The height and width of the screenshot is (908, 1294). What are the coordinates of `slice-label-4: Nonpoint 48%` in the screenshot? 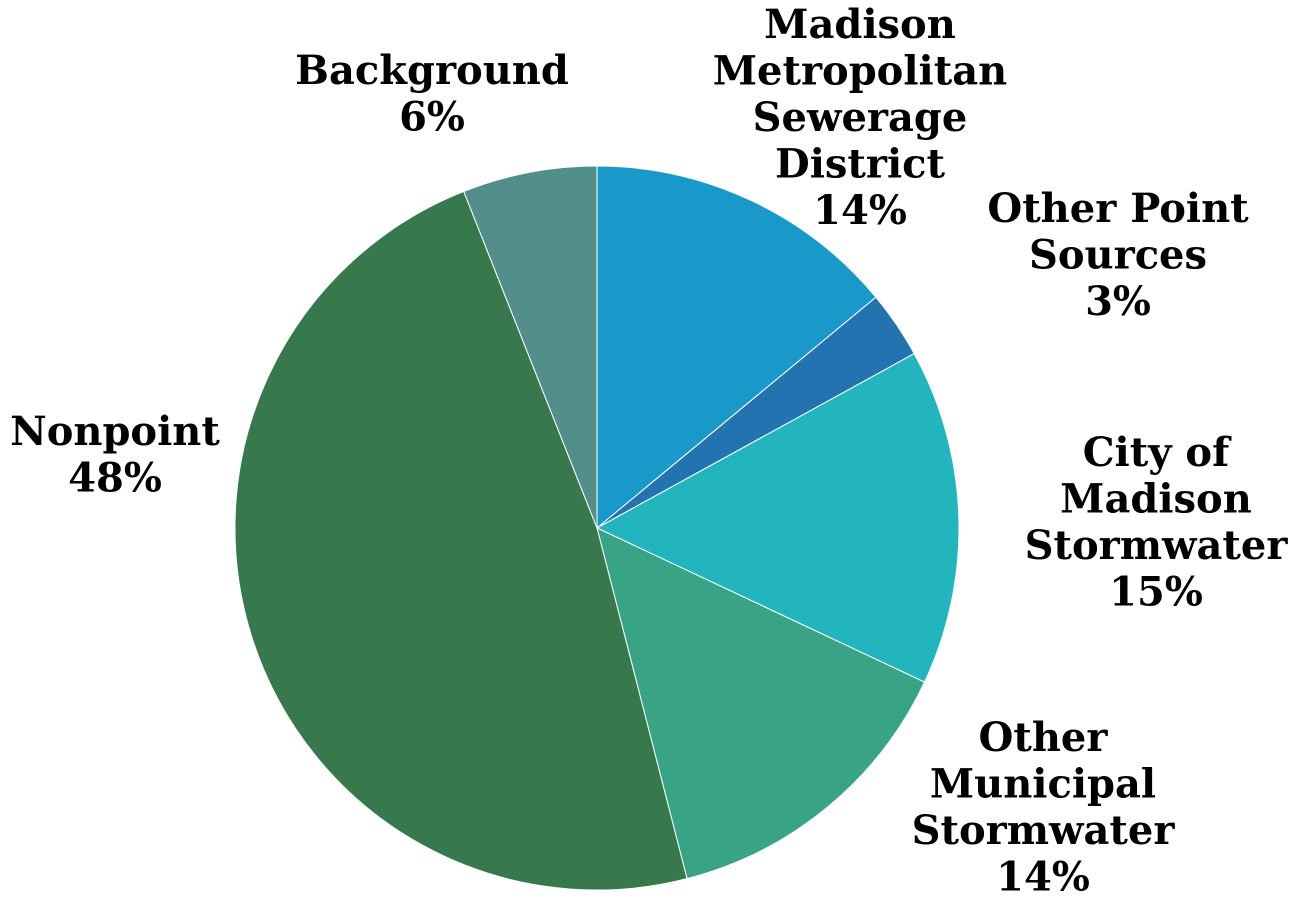 It's located at (115, 455).